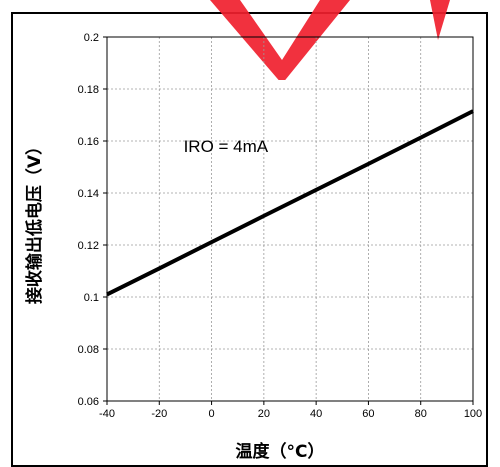 The height and width of the screenshot is (467, 500). I want to click on y-tick-label: 0.16, so click(88, 142).